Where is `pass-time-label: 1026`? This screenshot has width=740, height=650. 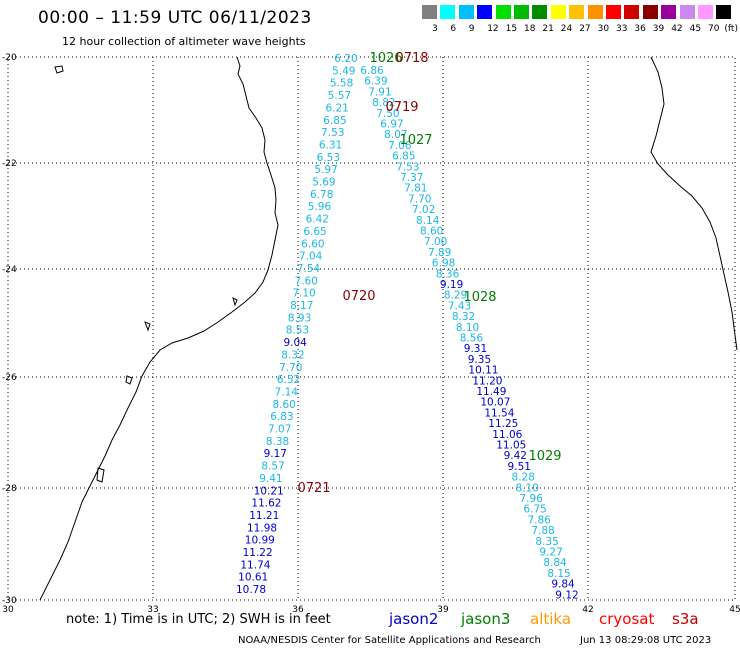 pass-time-label: 1026 is located at coordinates (385, 58).